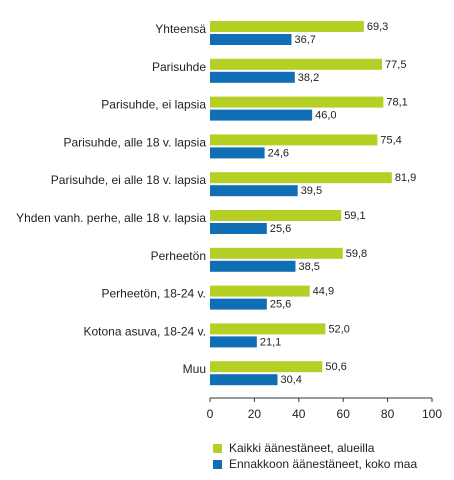 Image resolution: width=454 pixels, height=480 pixels. I want to click on x-tick-label: 20, so click(255, 414).